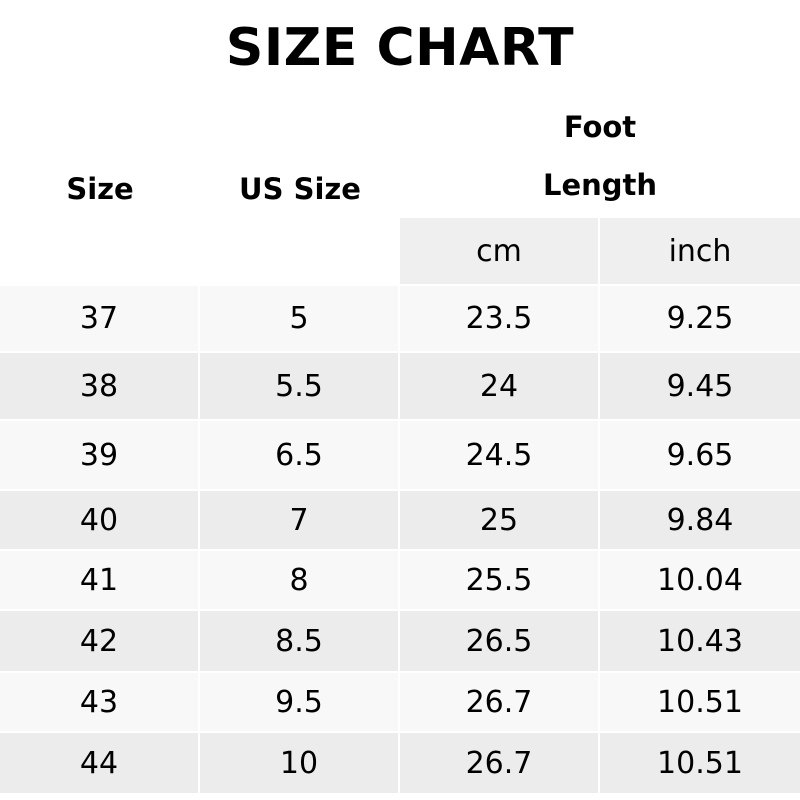  Describe the element at coordinates (700, 455) in the screenshot. I see `table-cell: 9.65` at that location.